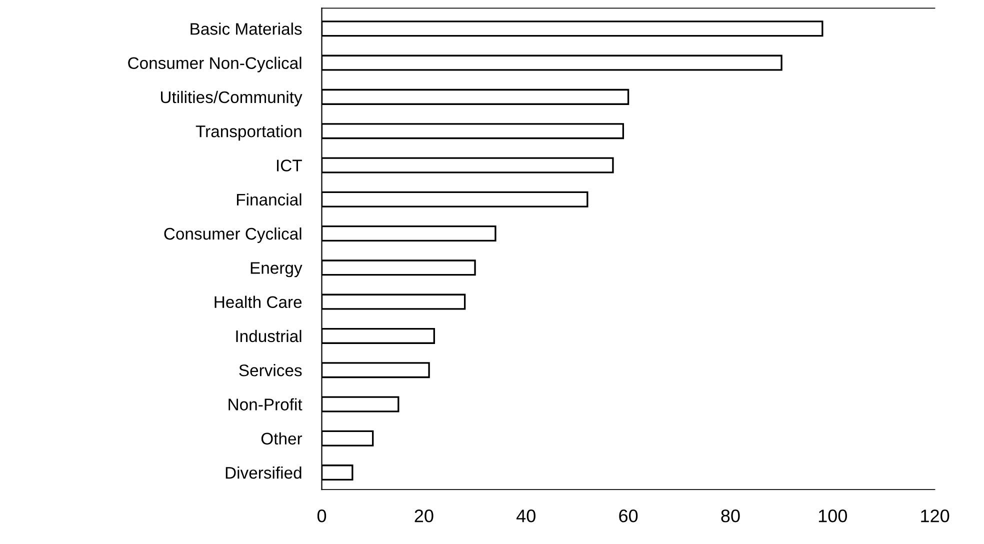  What do you see at coordinates (832, 516) in the screenshot?
I see `x-tick-label: 100` at bounding box center [832, 516].